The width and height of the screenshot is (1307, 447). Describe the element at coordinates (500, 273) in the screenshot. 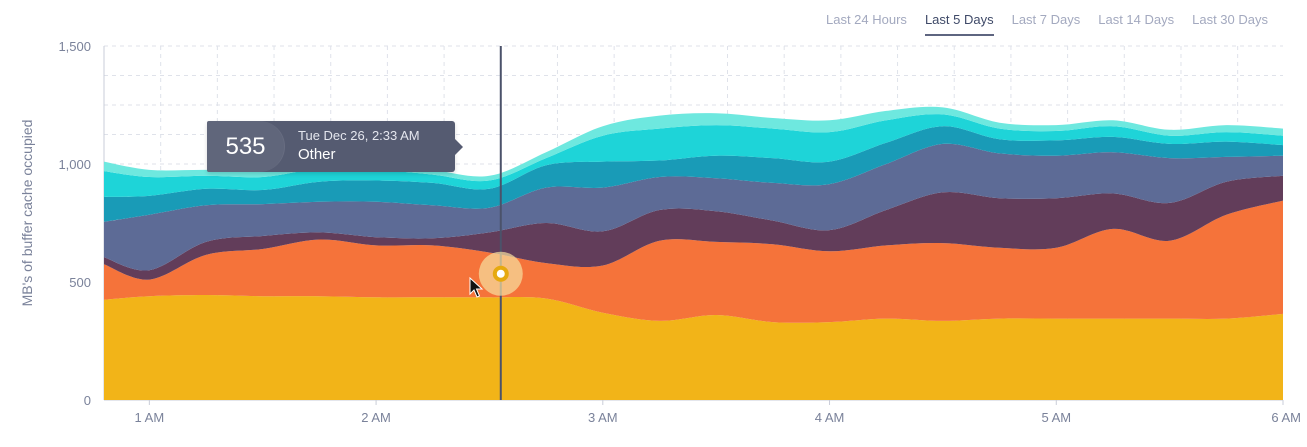

I see `hover-point` at that location.